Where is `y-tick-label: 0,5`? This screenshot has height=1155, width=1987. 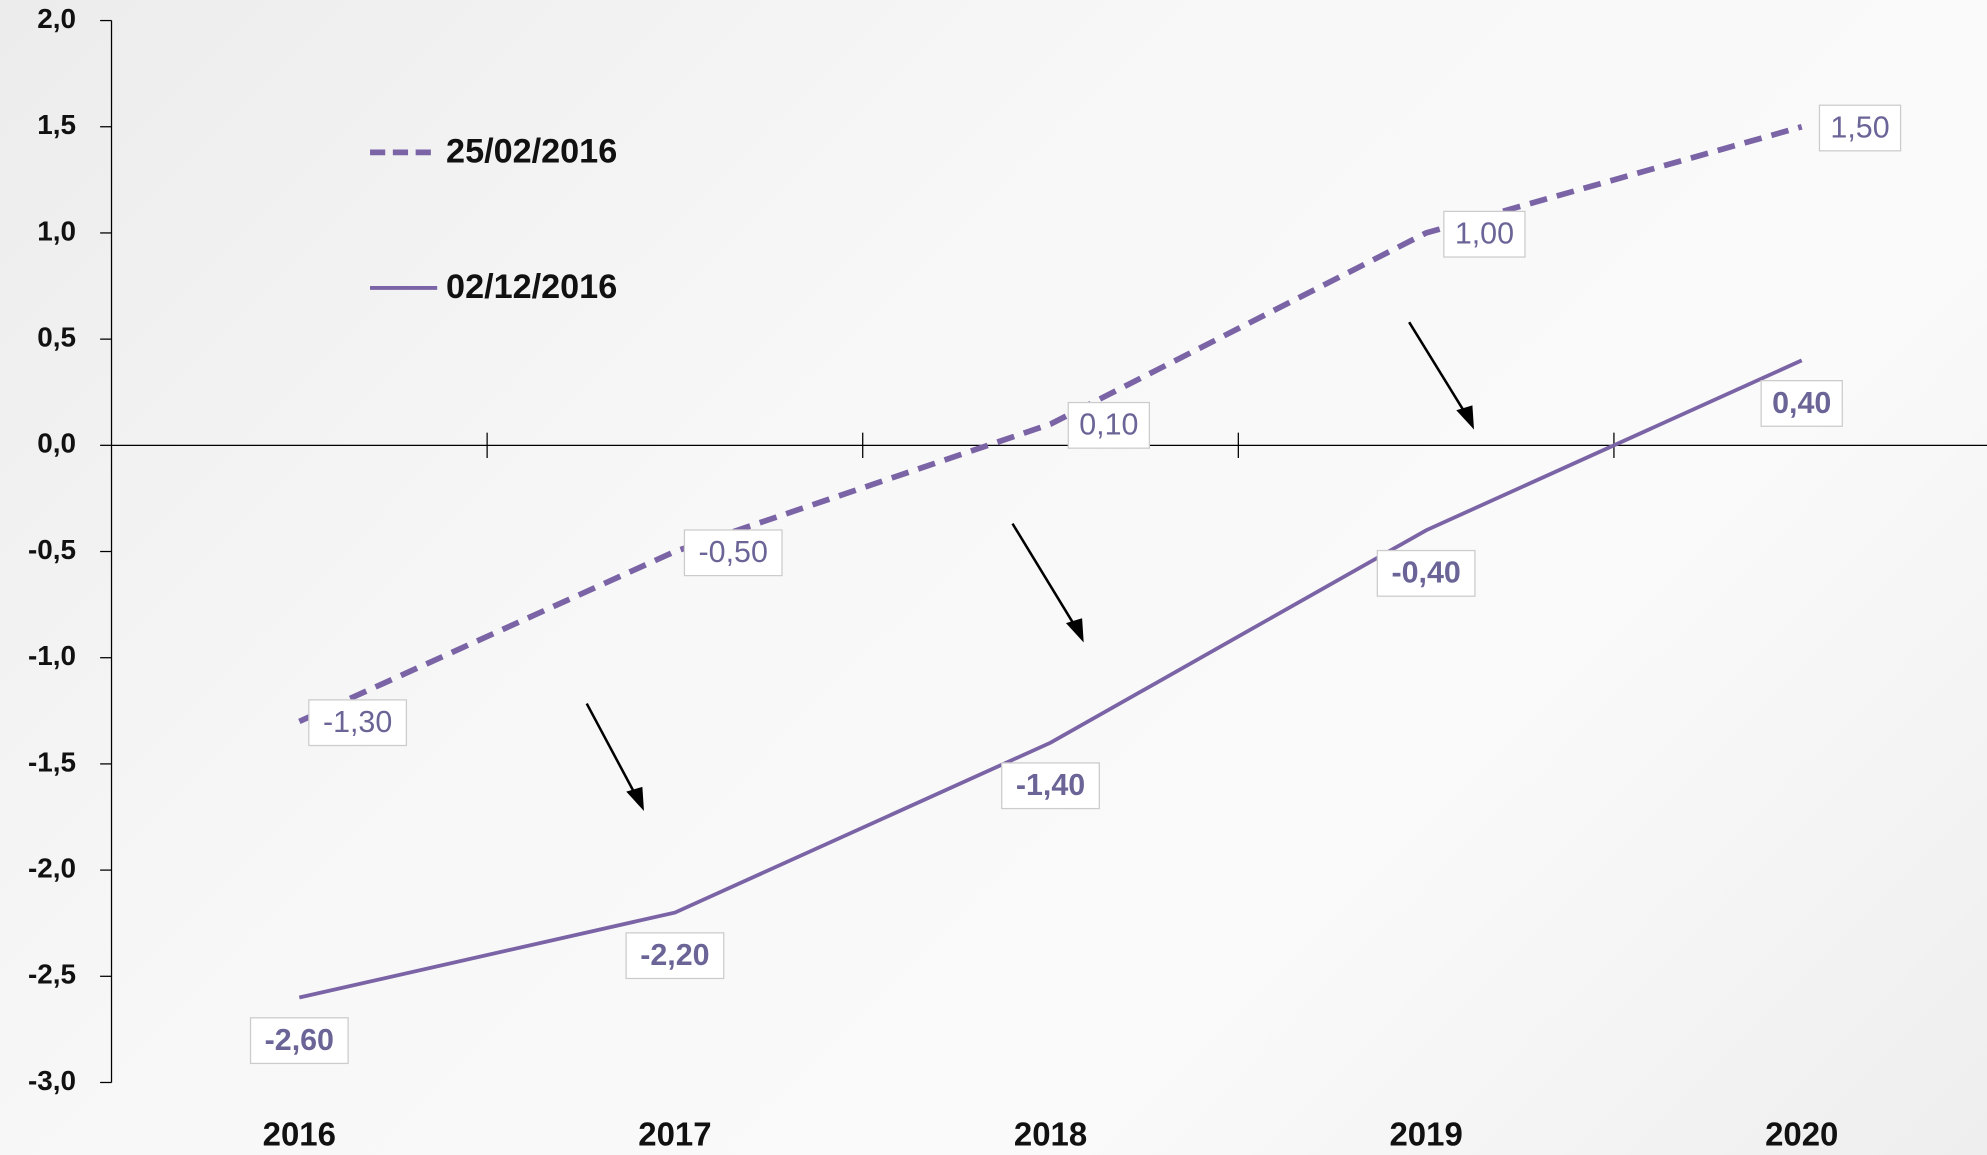
y-tick-label: 0,5 is located at coordinates (56, 336).